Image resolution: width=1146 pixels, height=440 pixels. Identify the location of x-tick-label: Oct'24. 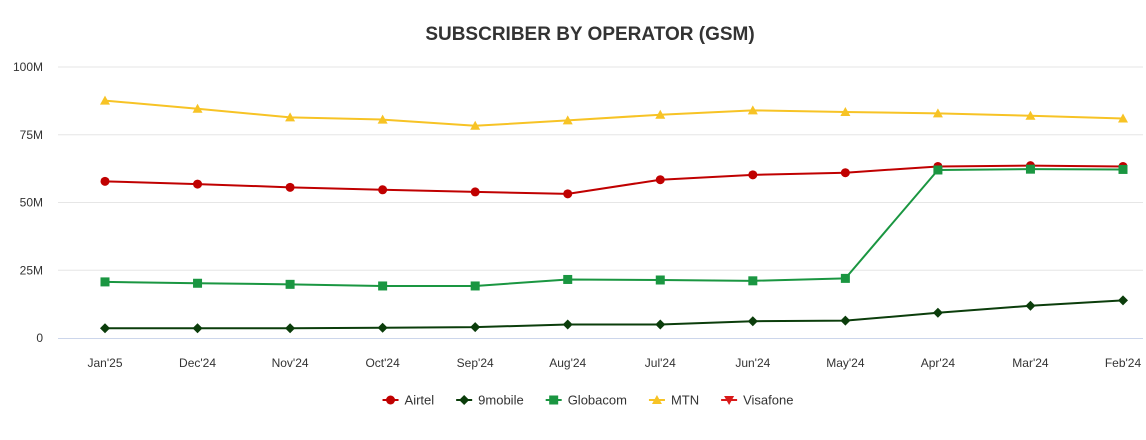
(382, 363).